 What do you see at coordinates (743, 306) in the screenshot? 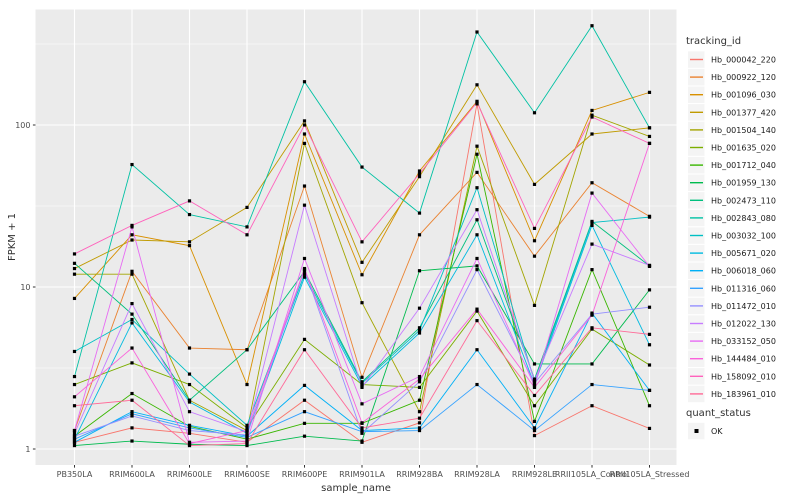
I see `legend-label: Hb_011472_010` at bounding box center [743, 306].